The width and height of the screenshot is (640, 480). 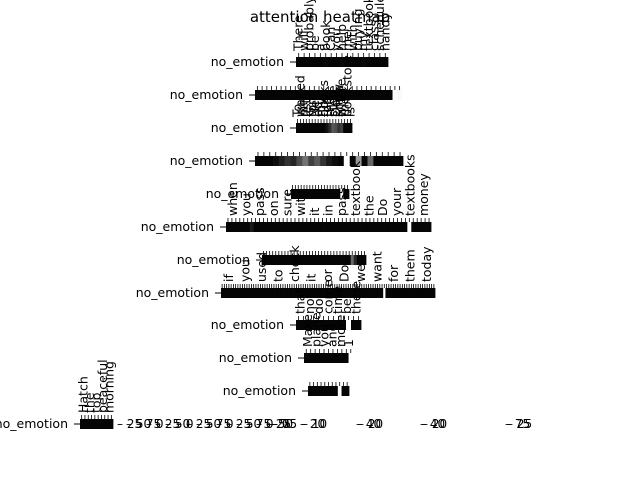 I want to click on token-label: bookstore, so click(x=347, y=86).